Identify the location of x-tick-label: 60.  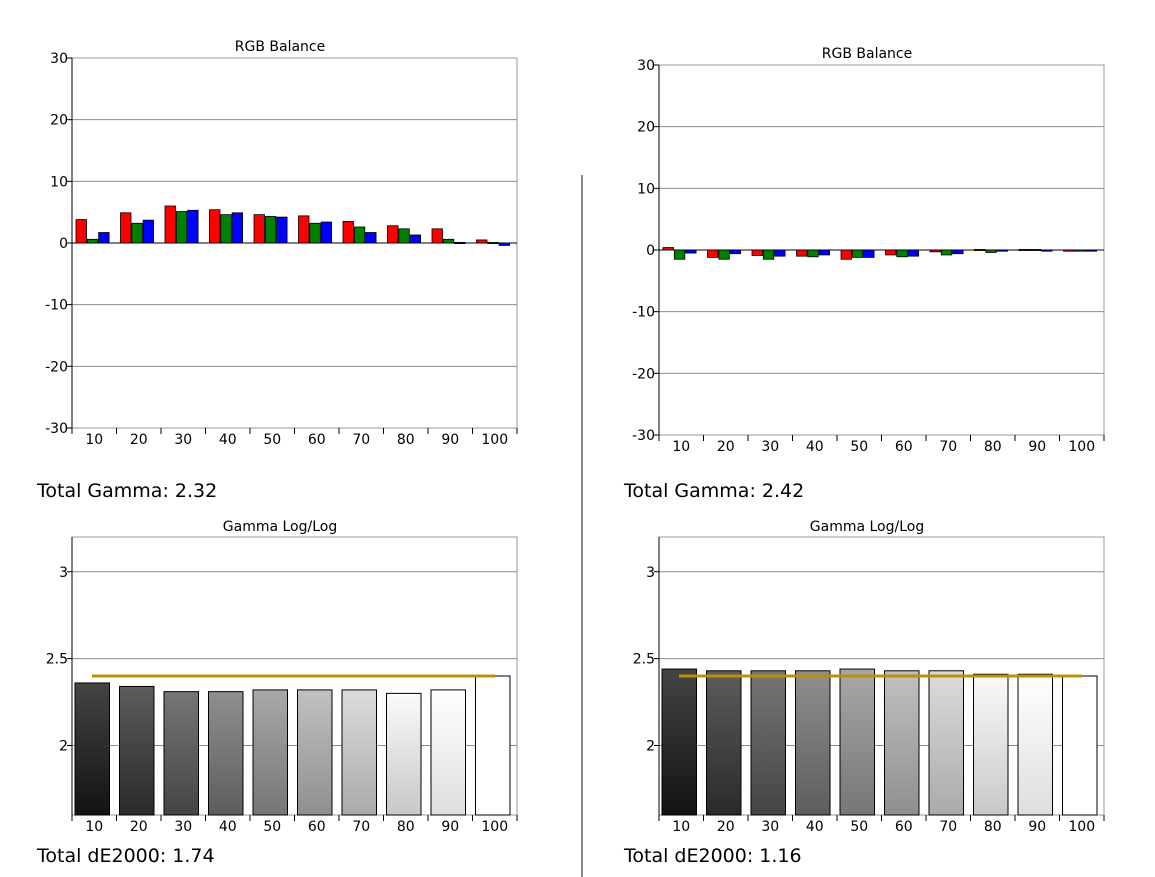
(904, 447).